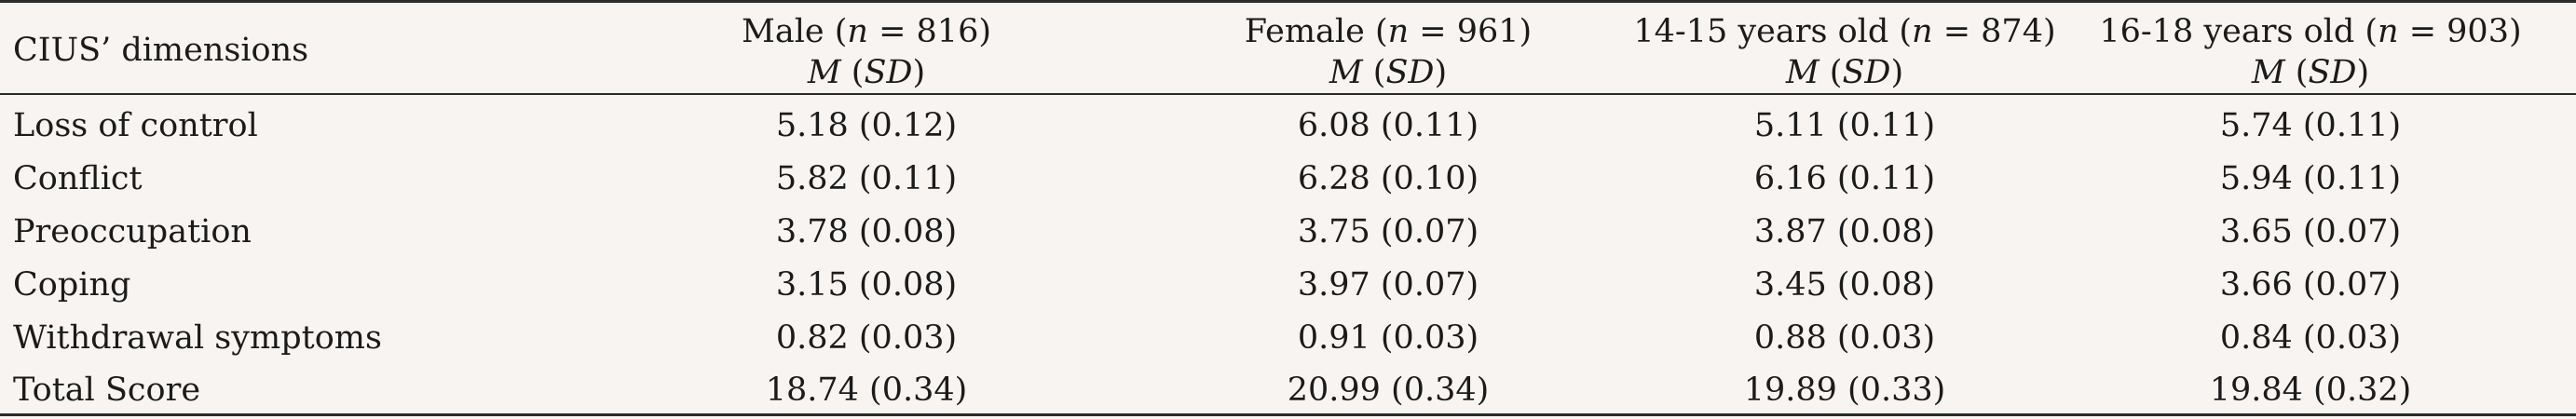 The image size is (2576, 419). I want to click on cell-male-coping: 3.15 (0.08), so click(866, 285).